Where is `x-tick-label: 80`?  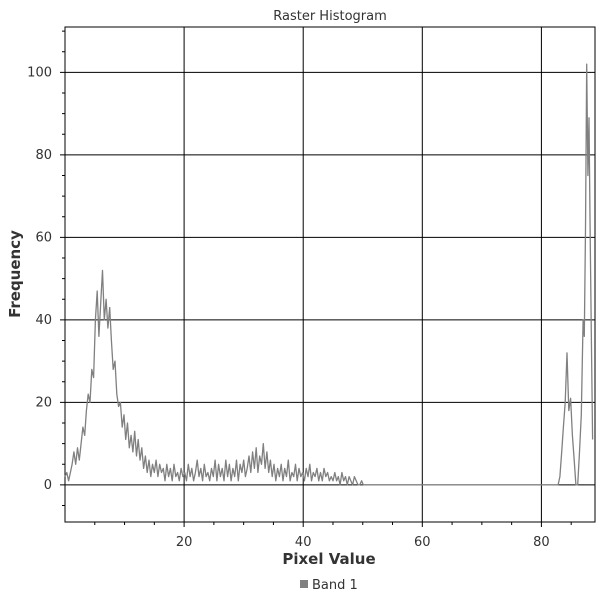 x-tick-label: 80 is located at coordinates (541, 542).